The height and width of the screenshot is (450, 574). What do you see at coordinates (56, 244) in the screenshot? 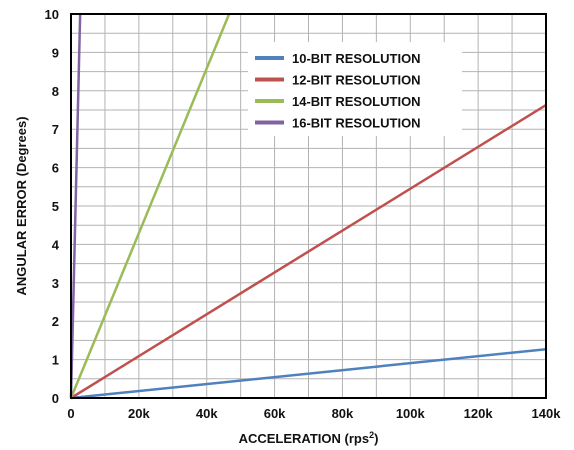
I see `y-tick-label: 4` at bounding box center [56, 244].